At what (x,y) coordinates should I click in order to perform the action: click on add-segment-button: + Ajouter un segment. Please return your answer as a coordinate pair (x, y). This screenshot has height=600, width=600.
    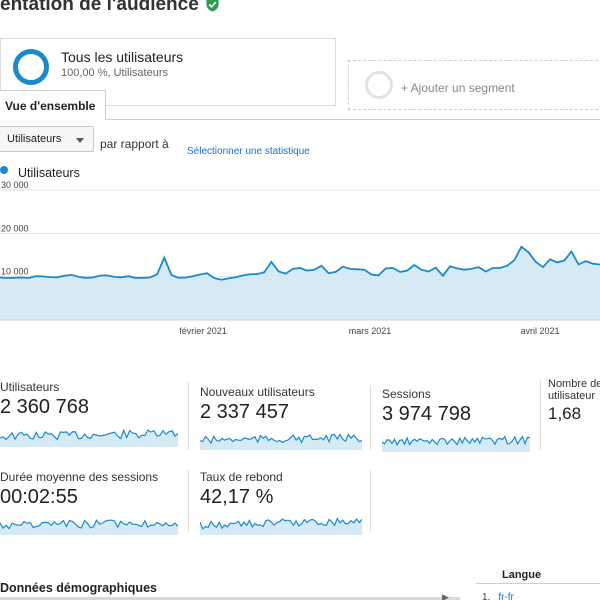
    Looking at the image, I should click on (474, 85).